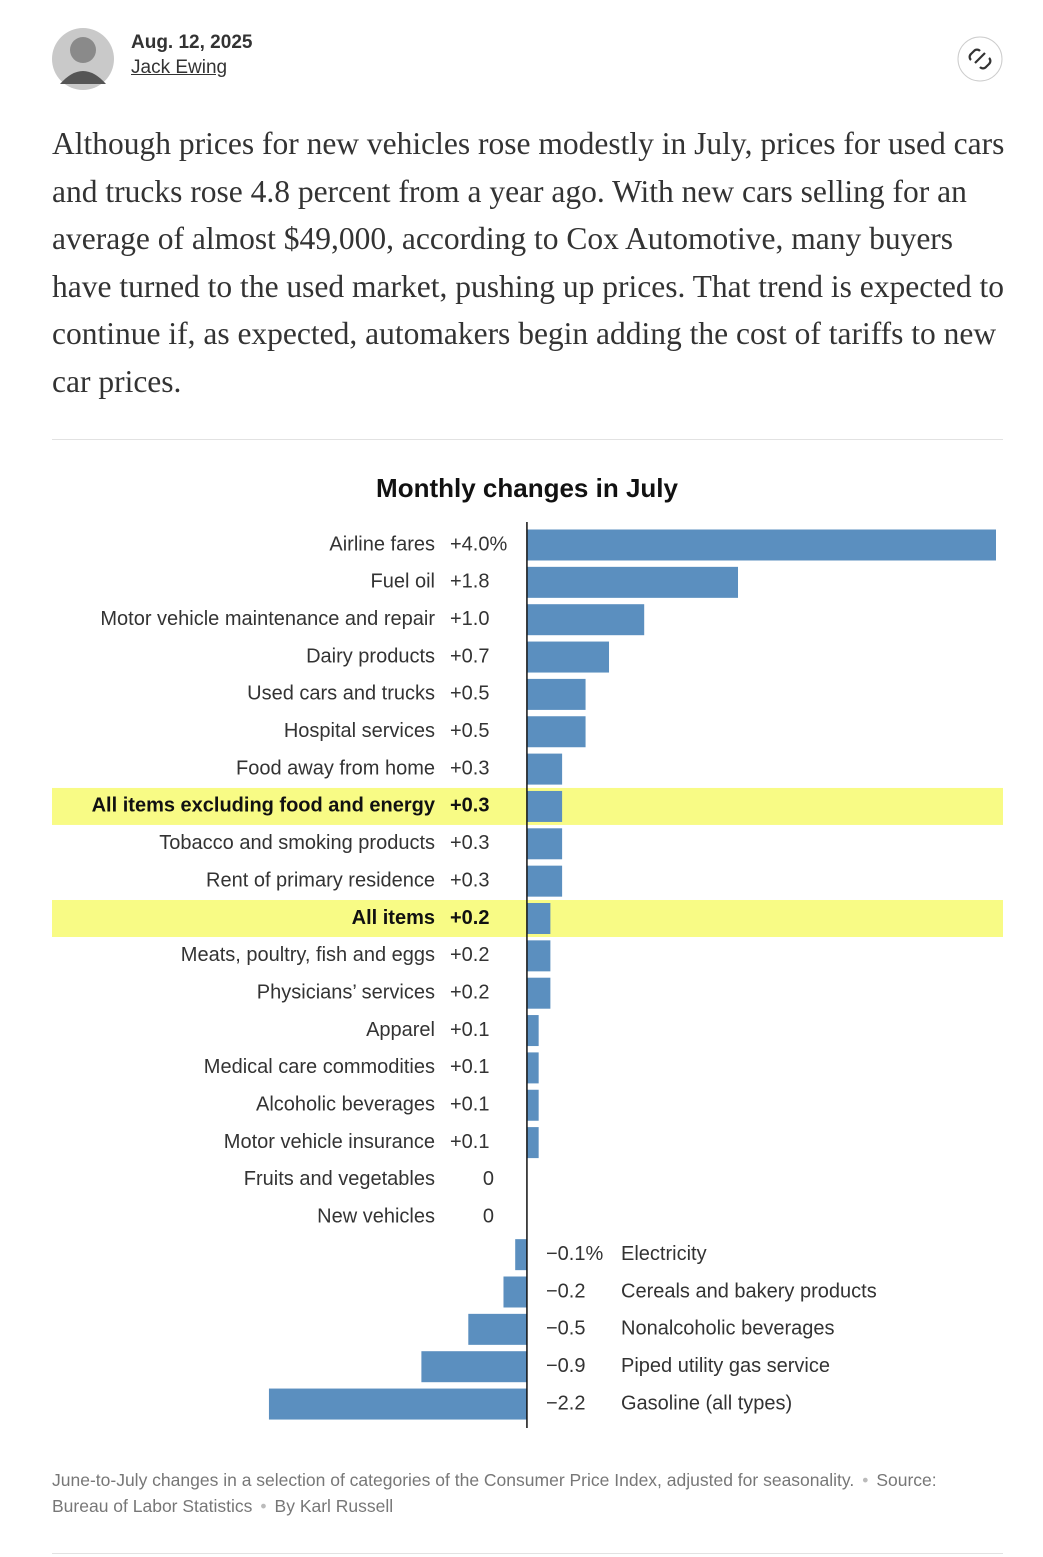 The image size is (1043, 1557). What do you see at coordinates (334, 1506) in the screenshot?
I see `credit: By Karl Russell` at bounding box center [334, 1506].